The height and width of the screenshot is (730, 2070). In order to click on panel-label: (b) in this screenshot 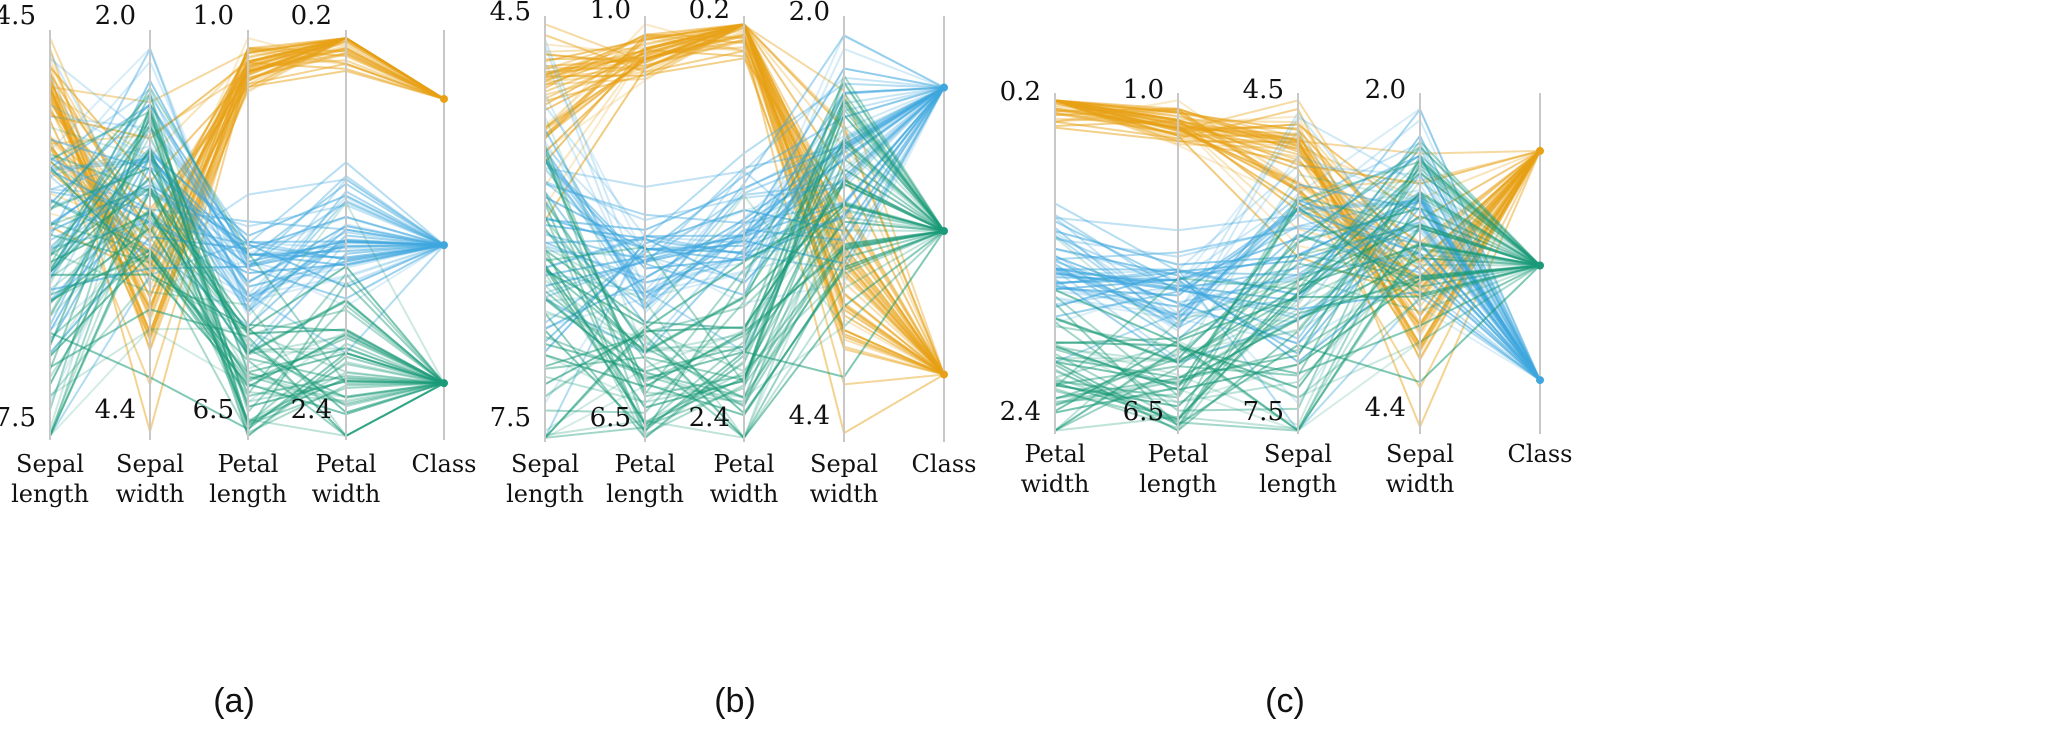, I will do `click(735, 701)`.